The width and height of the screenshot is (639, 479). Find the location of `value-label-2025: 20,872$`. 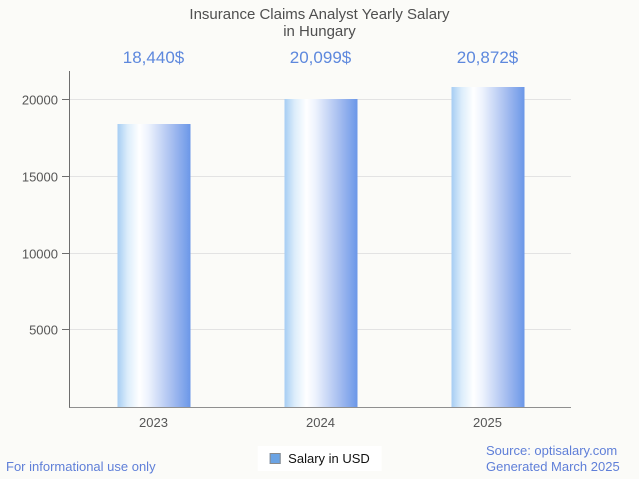

value-label-2025: 20,872$ is located at coordinates (487, 57).